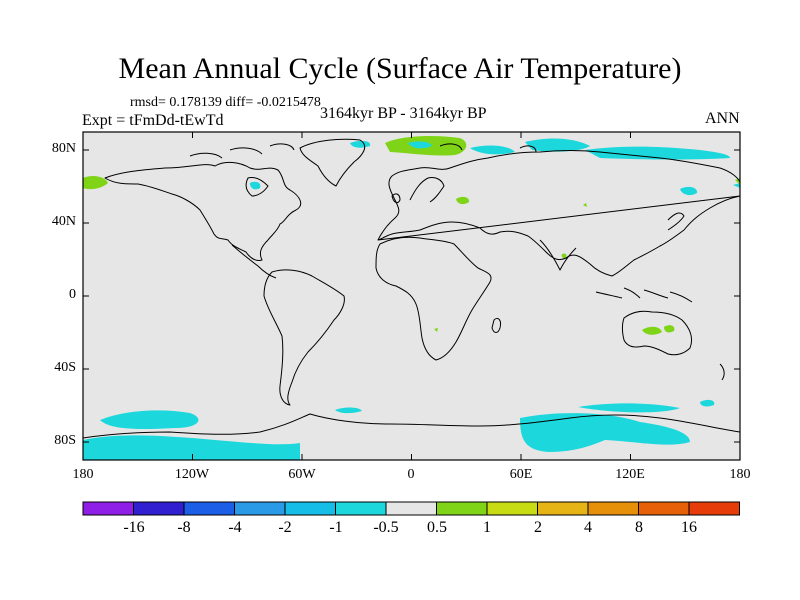  What do you see at coordinates (558, 255) in the screenshot?
I see `coastline-india` at bounding box center [558, 255].